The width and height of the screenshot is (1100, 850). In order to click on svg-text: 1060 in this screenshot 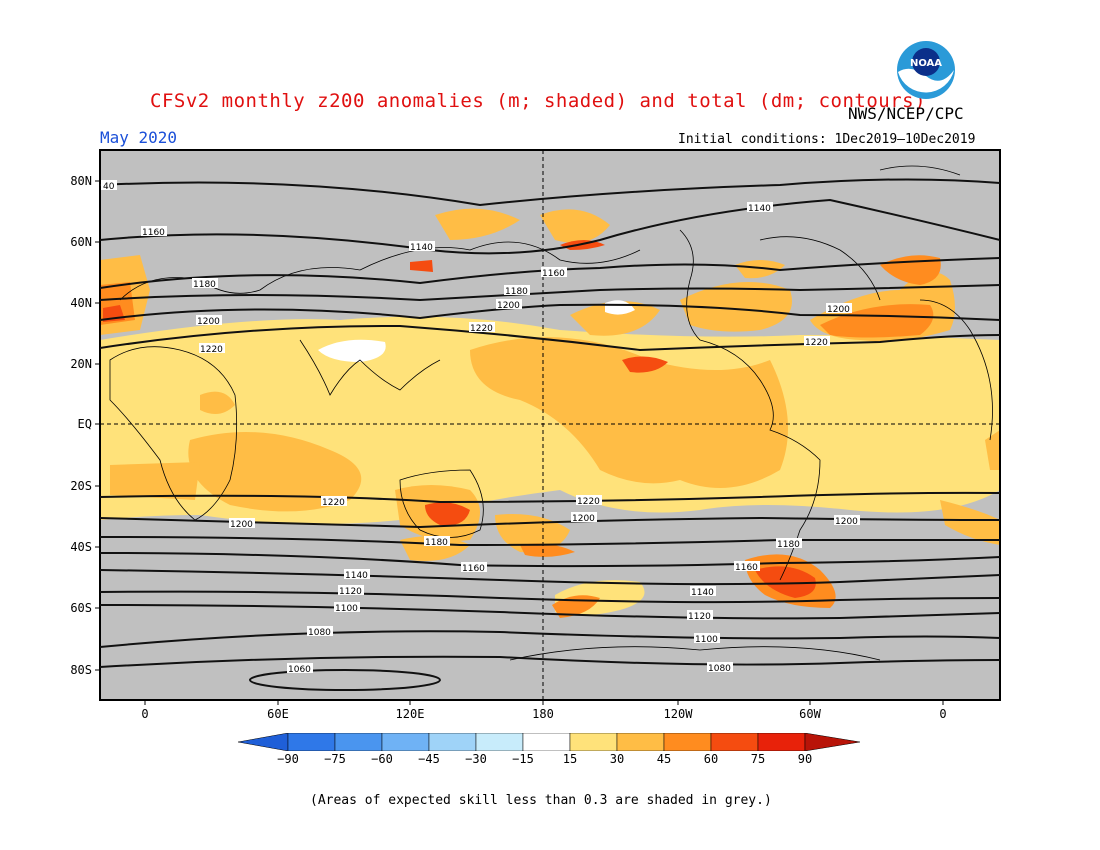, I will do `click(299, 670)`.